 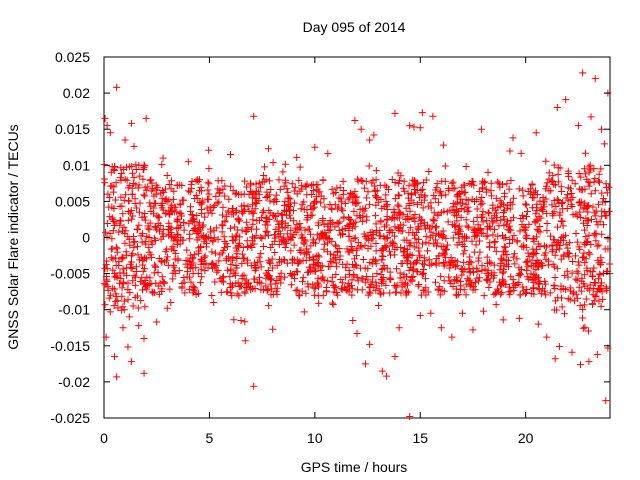 What do you see at coordinates (76, 93) in the screenshot?
I see `y-tick-label: 0.02` at bounding box center [76, 93].